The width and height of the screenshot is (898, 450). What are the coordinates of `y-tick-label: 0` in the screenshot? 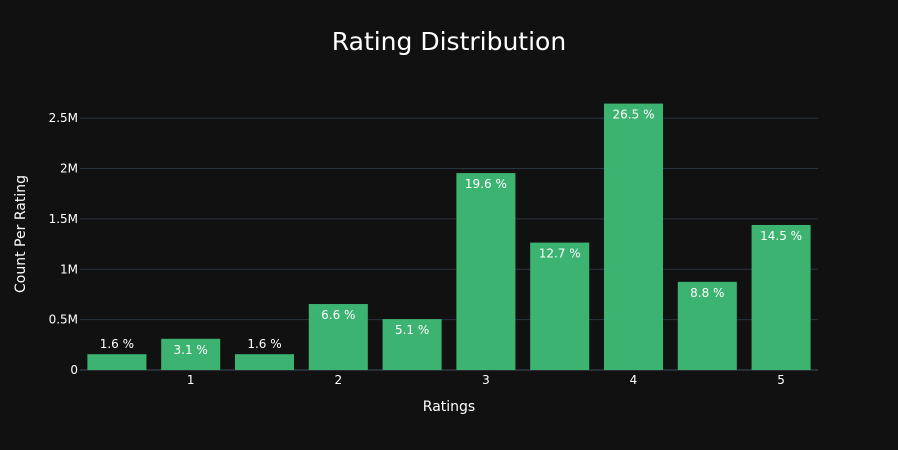 It's located at (74, 370).